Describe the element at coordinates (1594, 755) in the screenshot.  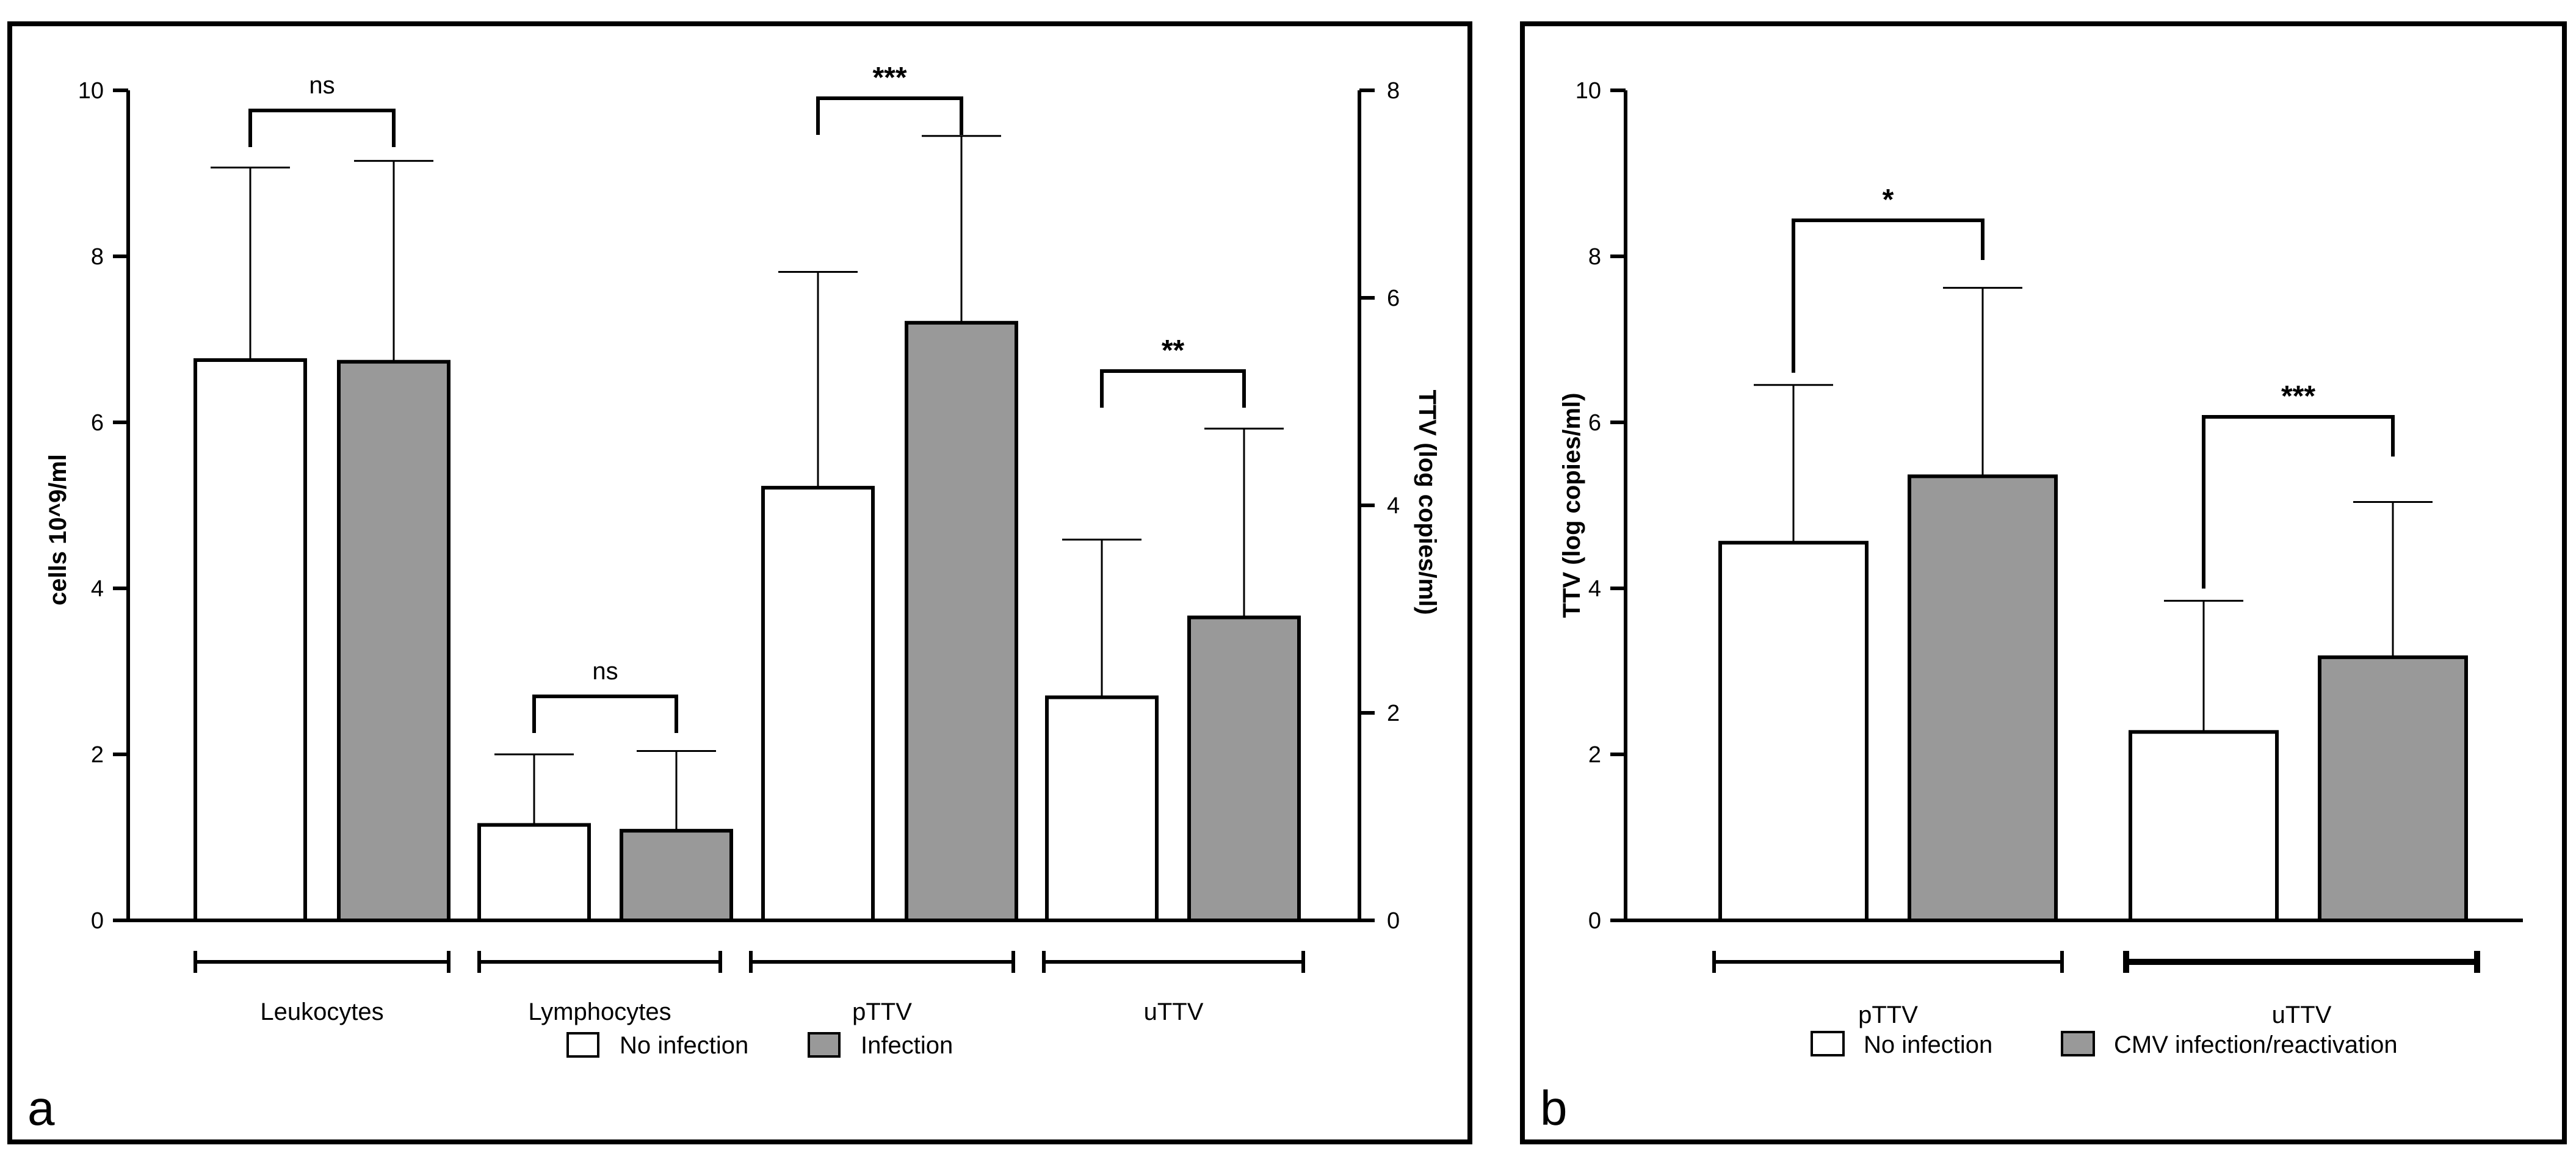
I see `y-tick-label: 2` at that location.